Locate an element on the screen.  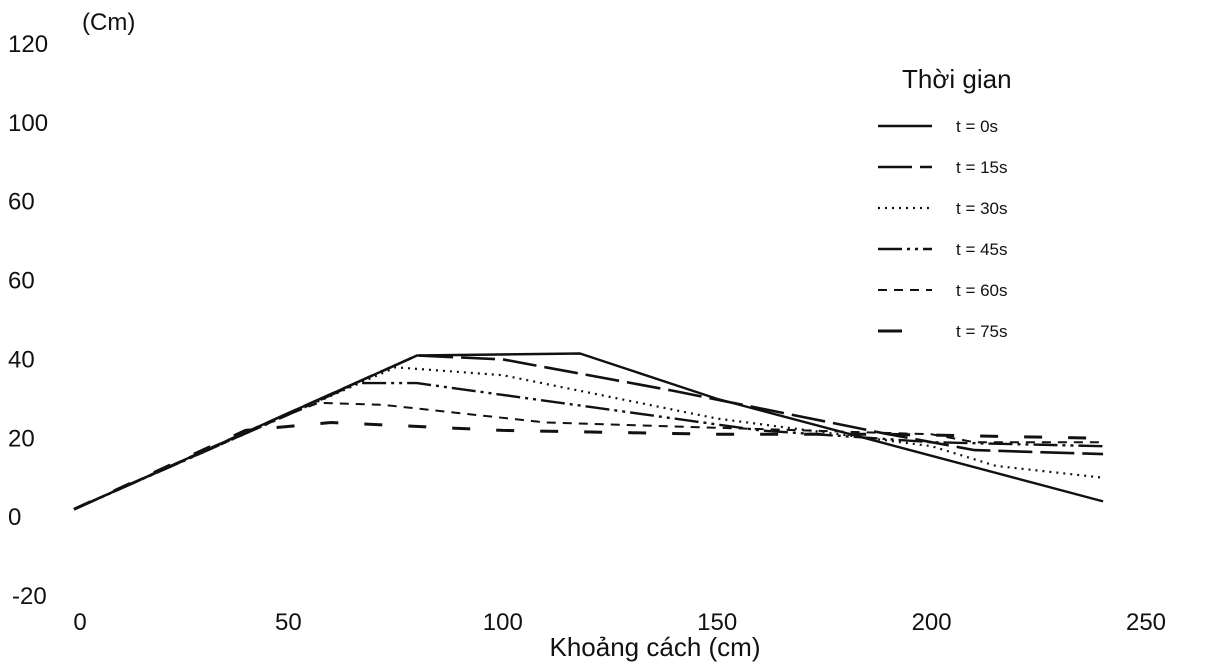
legend-label: t = 60s is located at coordinates (982, 290).